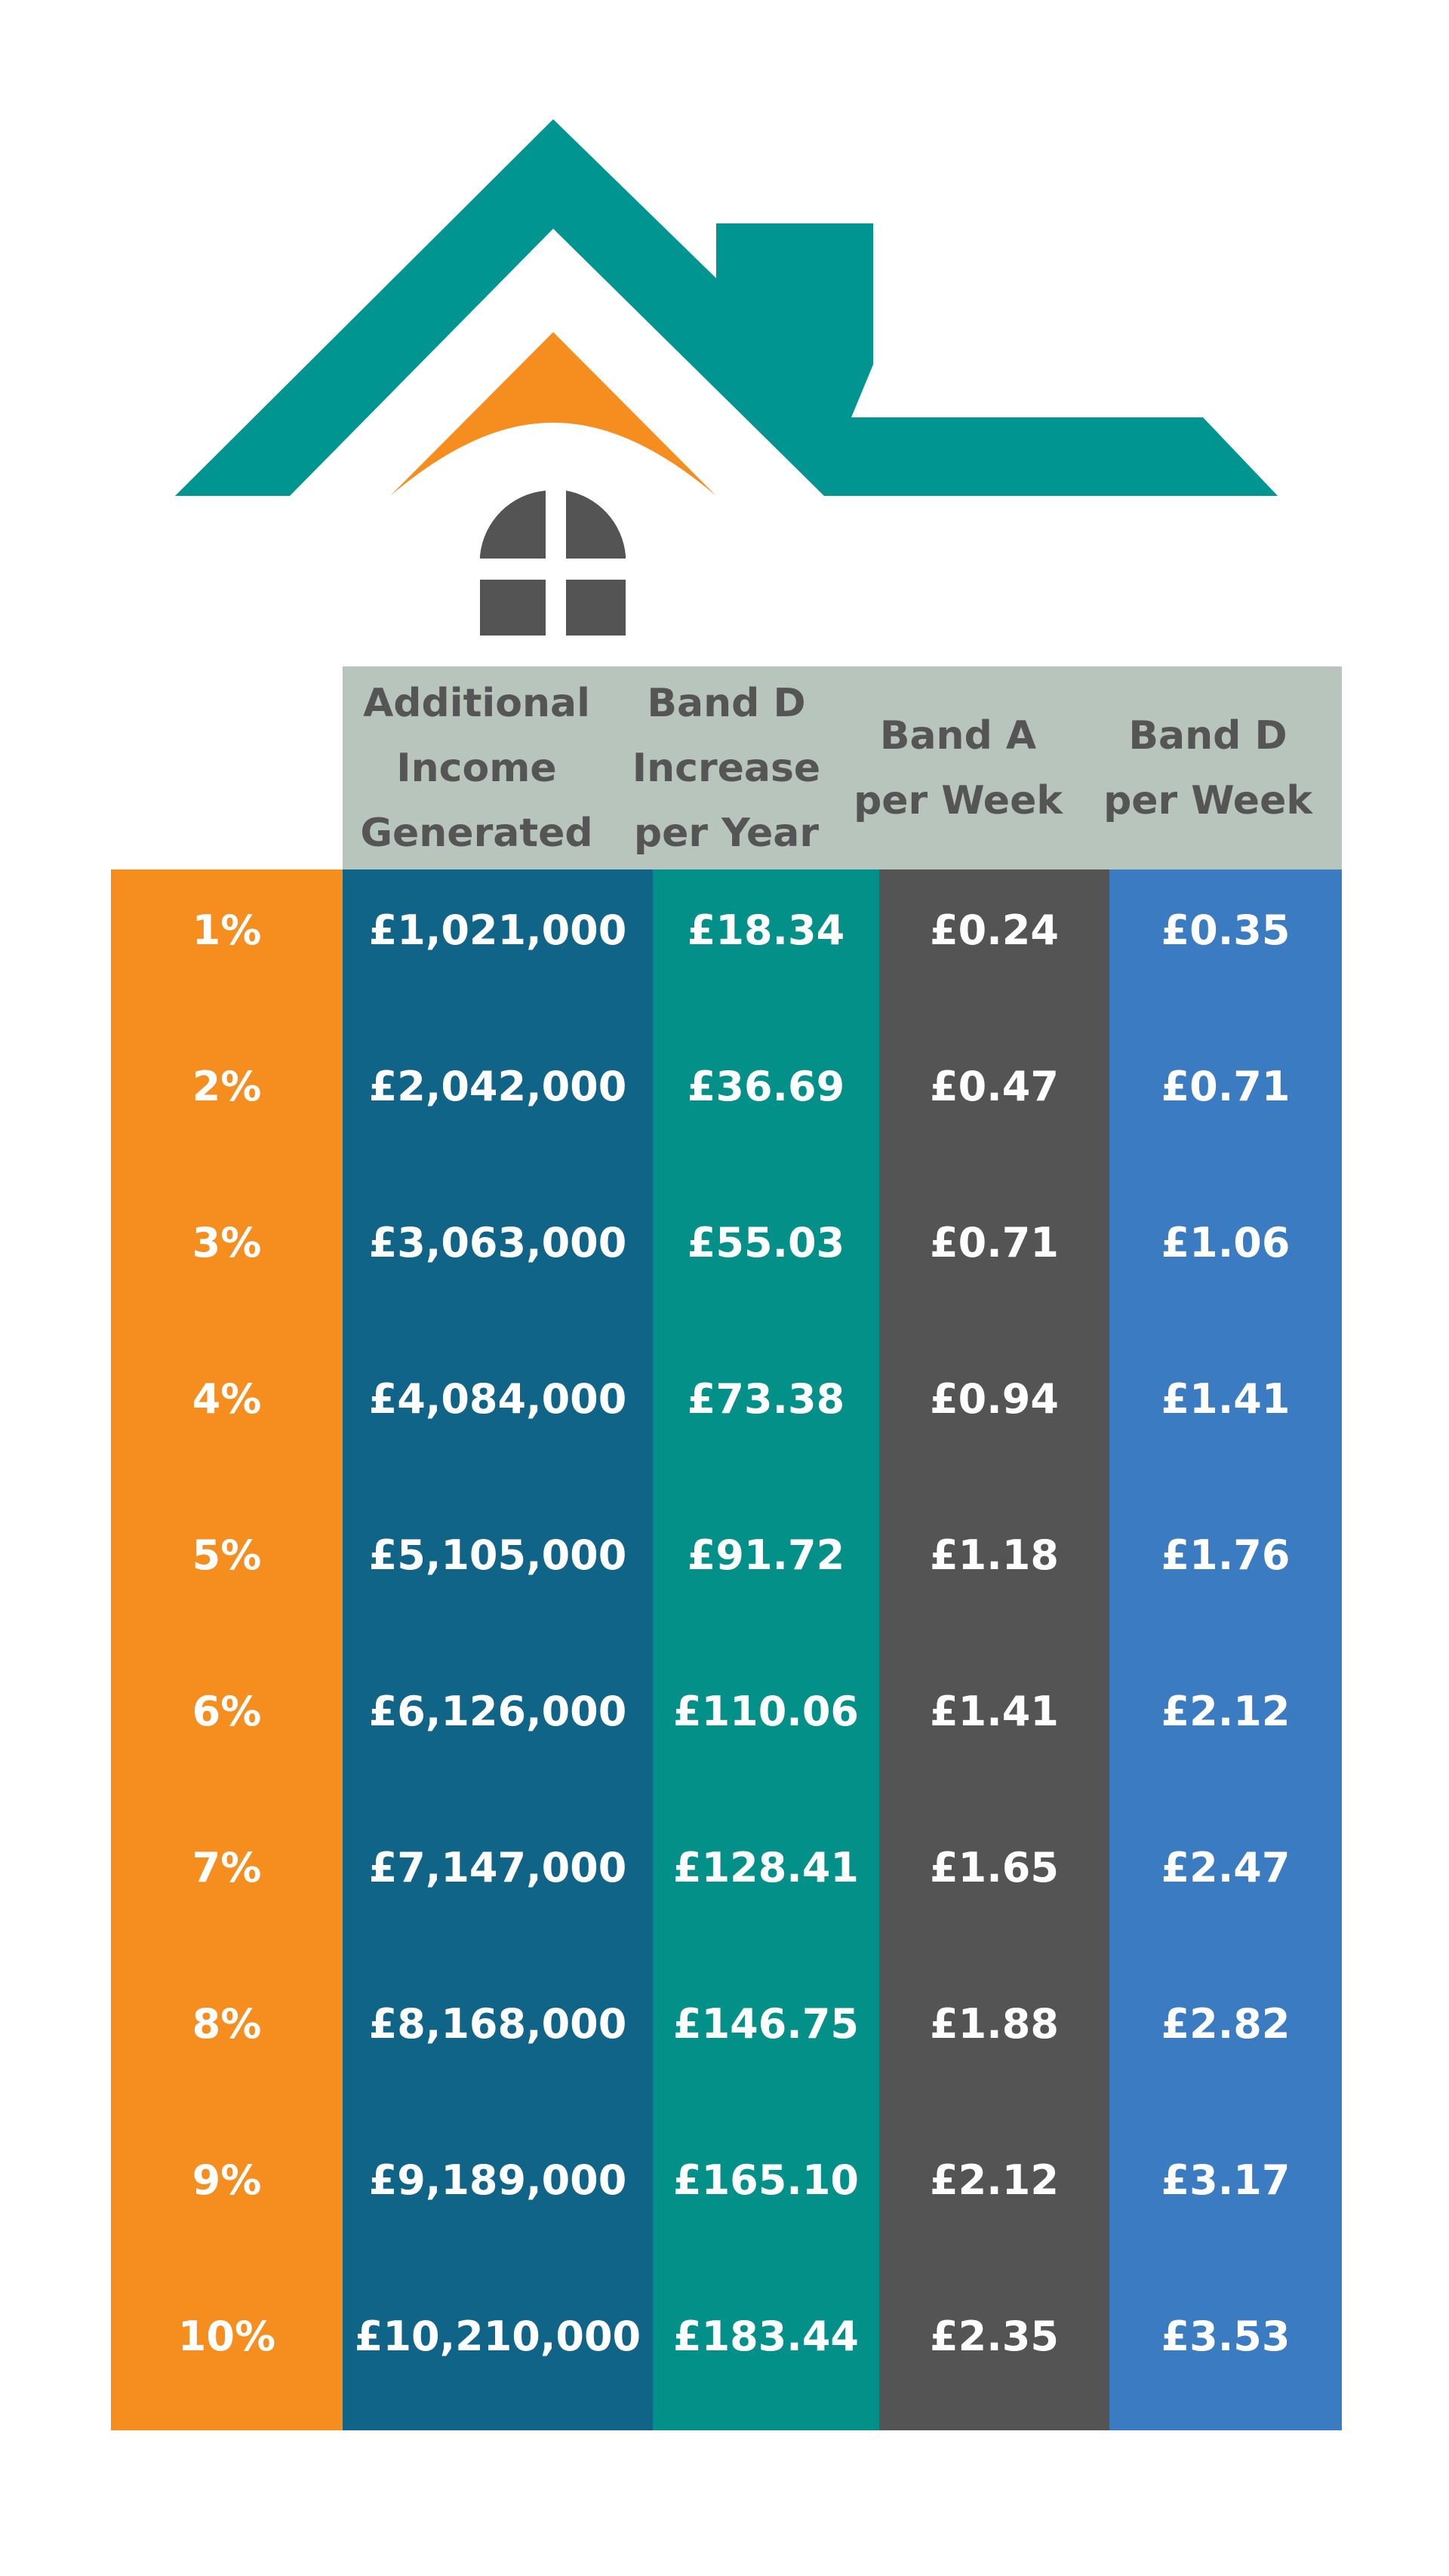  I want to click on band-a-week-cell: £0.47, so click(994, 1086).